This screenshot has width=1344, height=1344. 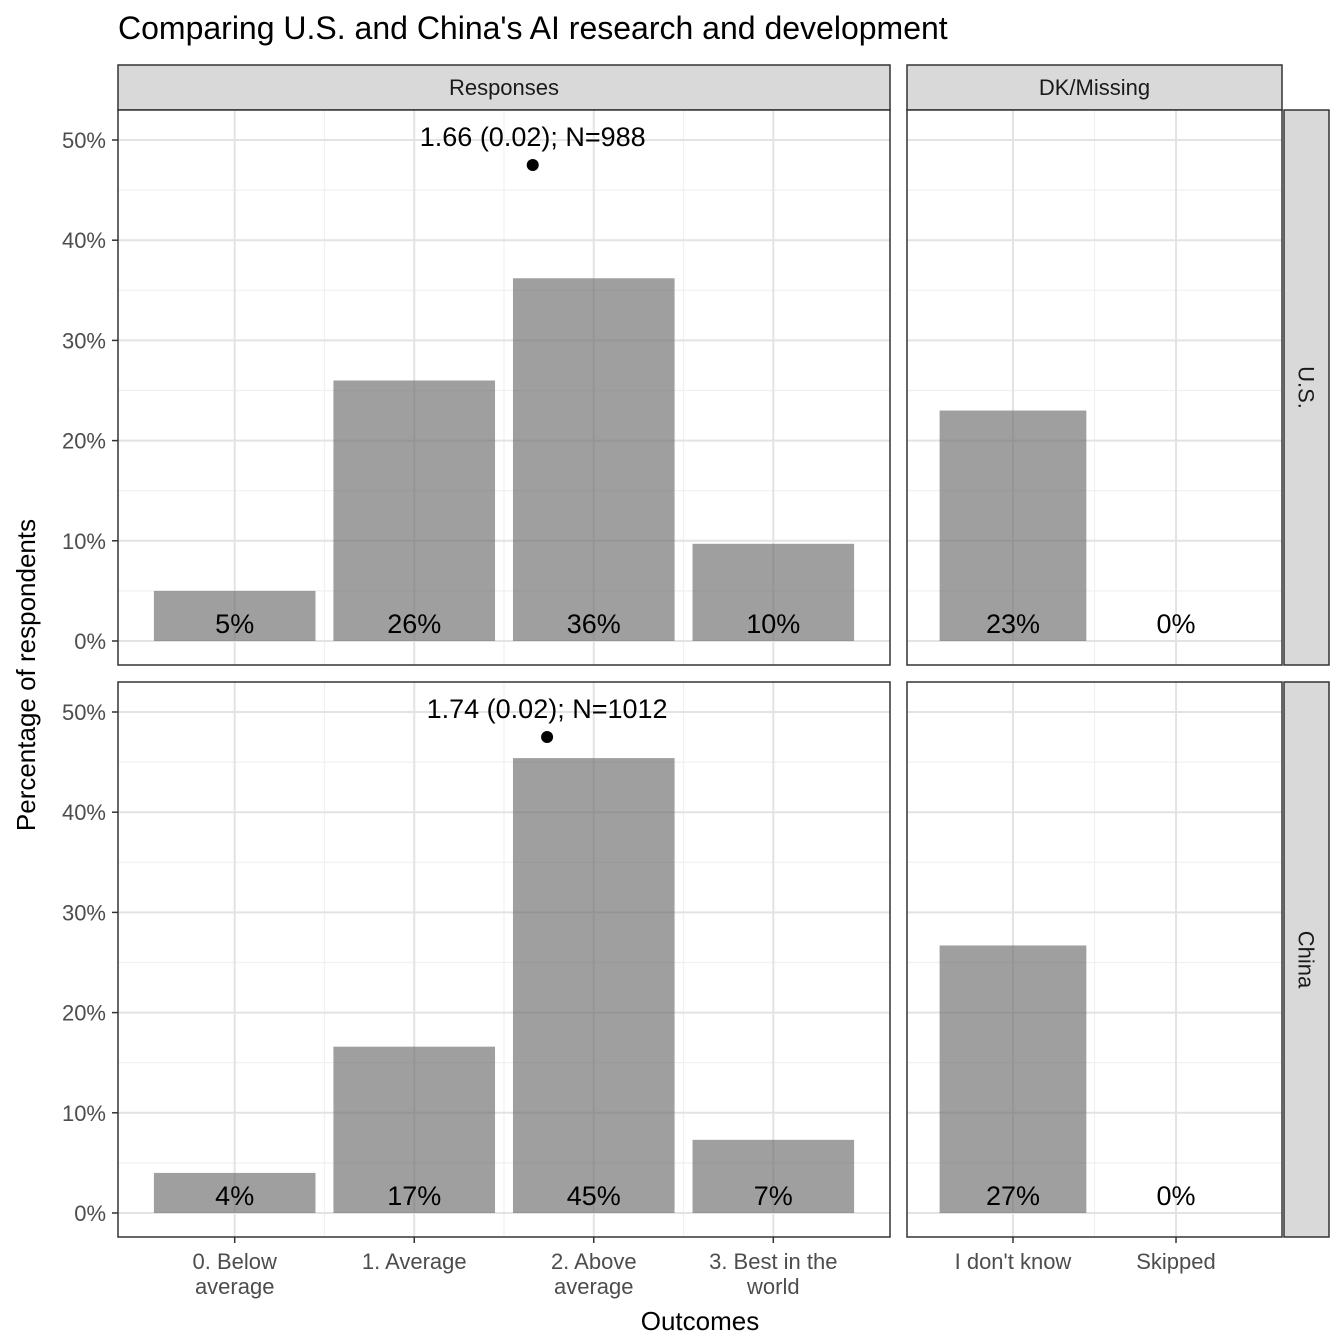 What do you see at coordinates (594, 1261) in the screenshot?
I see `x-tick-label: 2. Above` at bounding box center [594, 1261].